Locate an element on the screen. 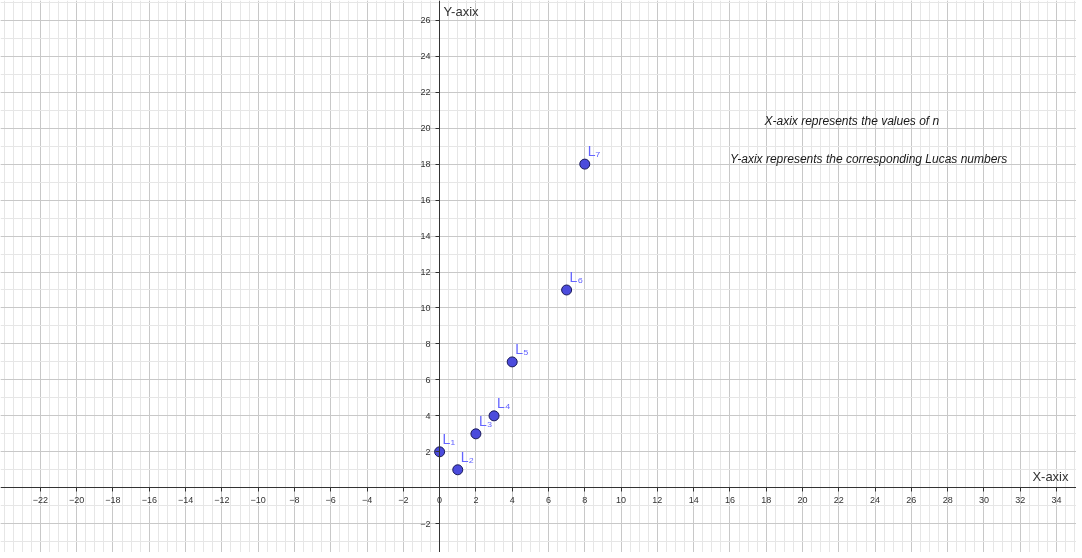 Image resolution: width=1082 pixels, height=558 pixels. x-tick-label: −10 is located at coordinates (258, 499).